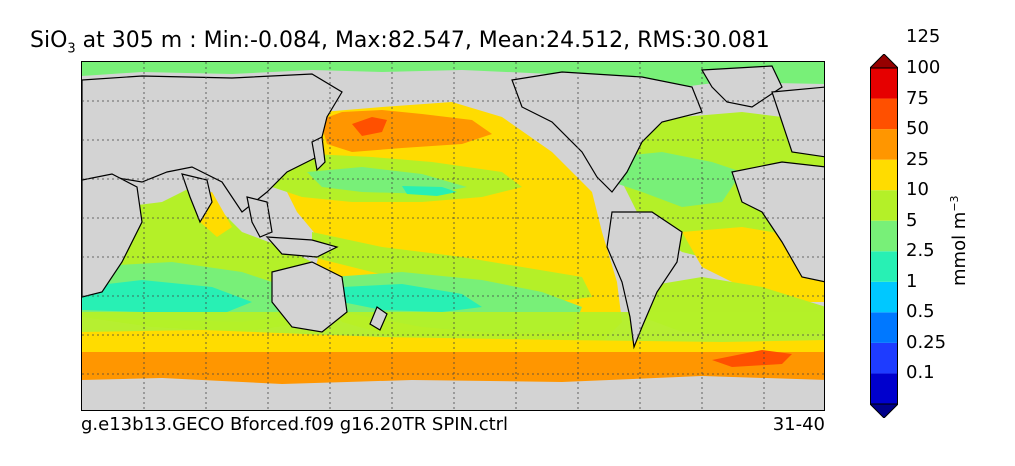 The width and height of the screenshot is (1015, 466). I want to click on colorbar-tick-label: 50, so click(917, 129).